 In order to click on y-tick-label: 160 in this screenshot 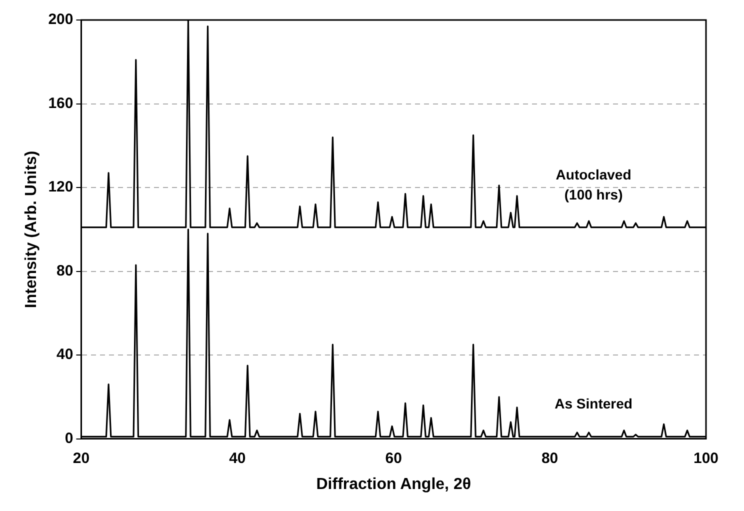, I will do `click(61, 103)`.